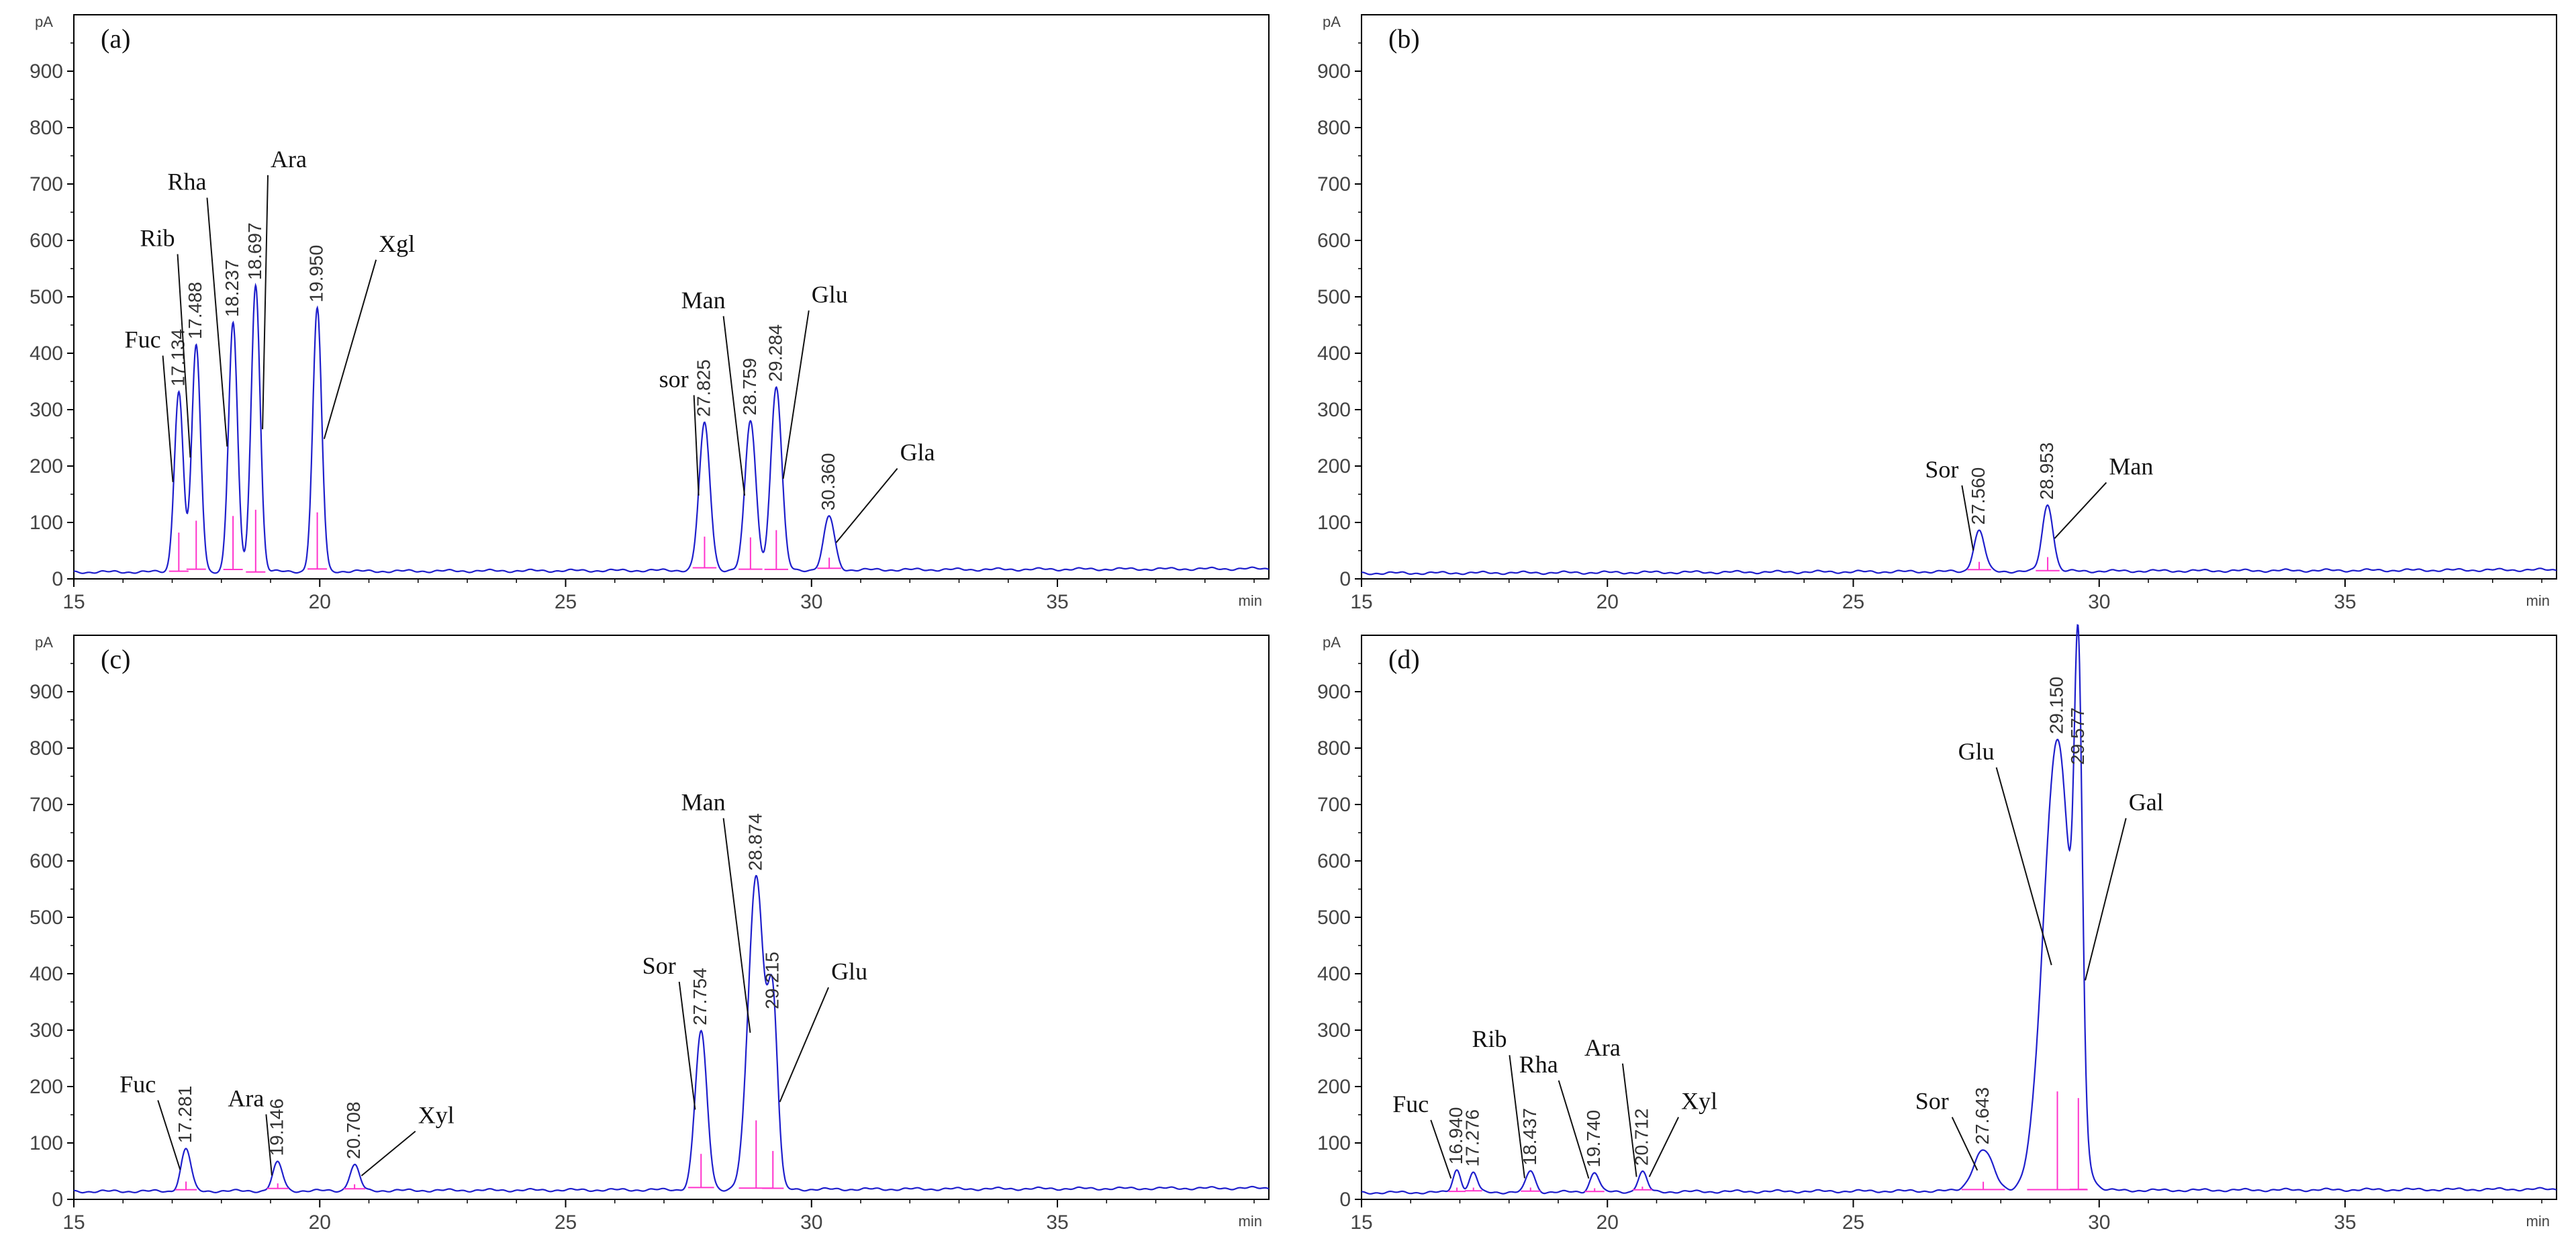 This screenshot has height=1241, width=2576. Describe the element at coordinates (1334, 71) in the screenshot. I see `y-tick-label: 900` at that location.